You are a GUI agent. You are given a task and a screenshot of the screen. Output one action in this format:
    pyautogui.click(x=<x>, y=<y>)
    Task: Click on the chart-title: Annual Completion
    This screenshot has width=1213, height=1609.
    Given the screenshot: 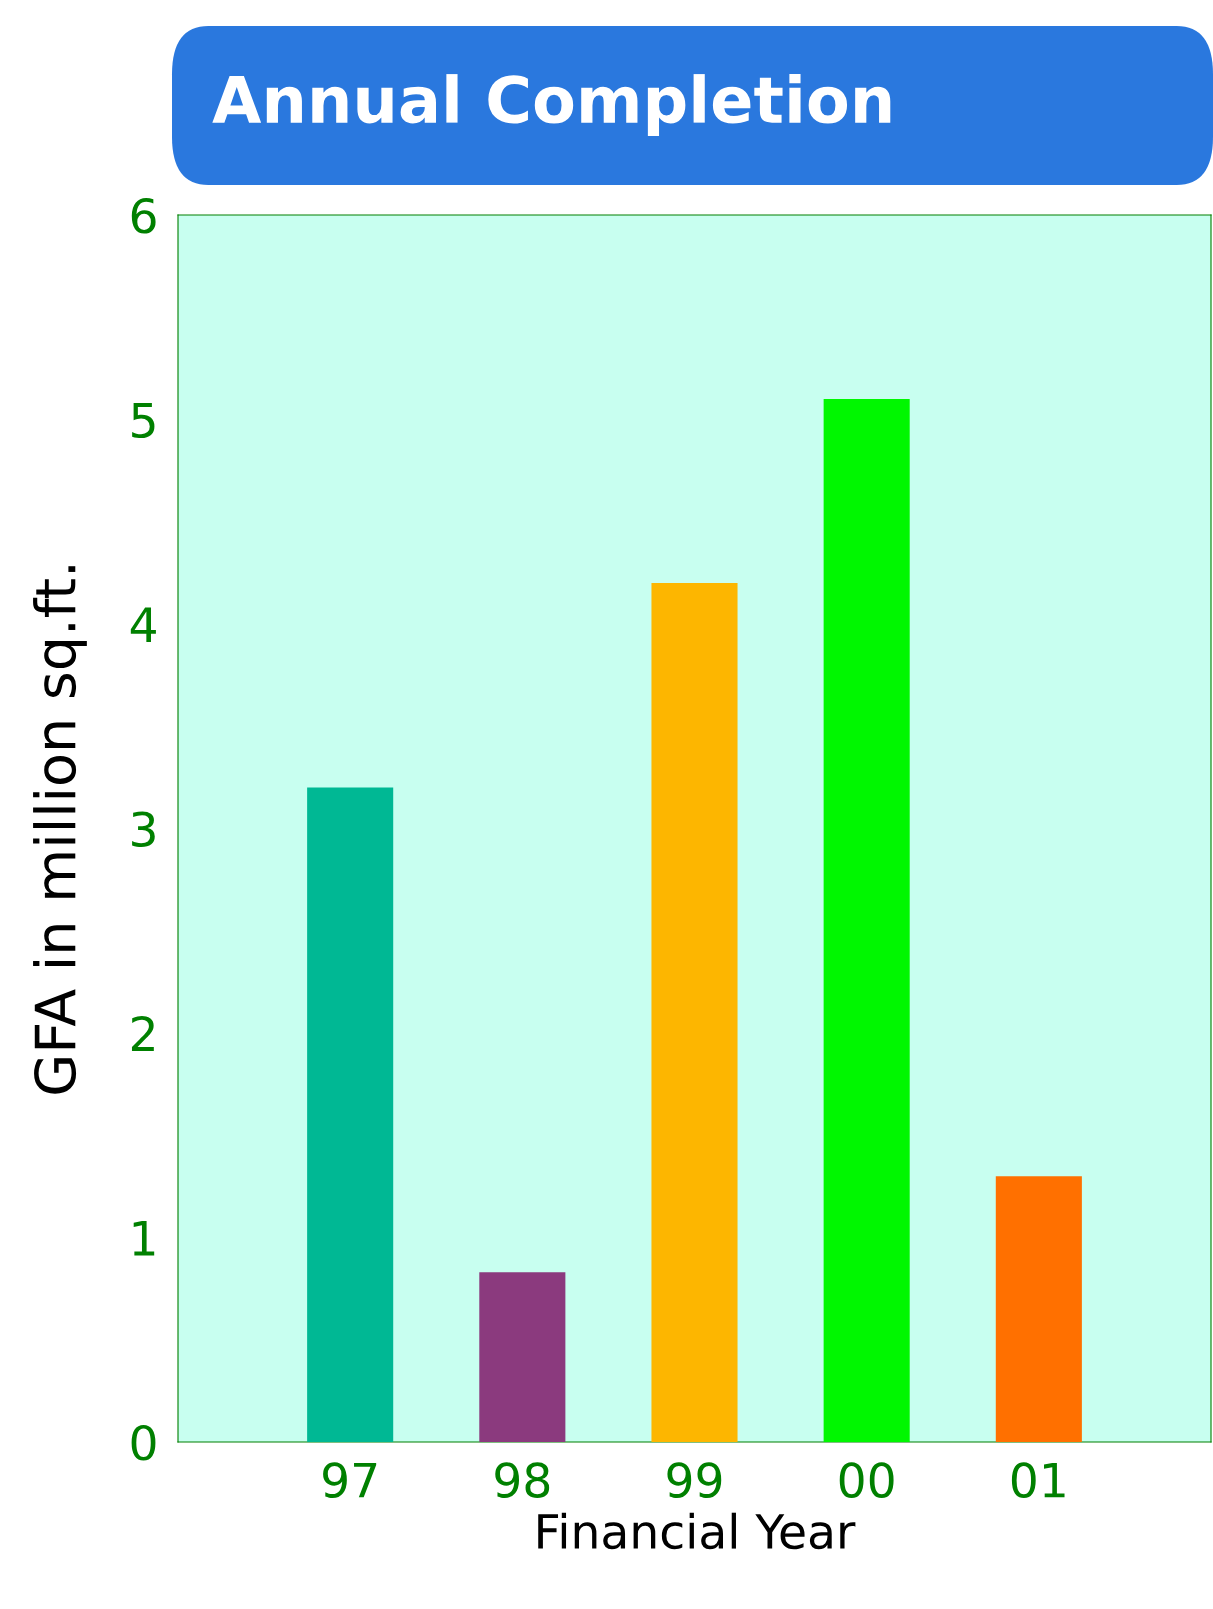 What is the action you would take?
    pyautogui.click(x=551, y=105)
    